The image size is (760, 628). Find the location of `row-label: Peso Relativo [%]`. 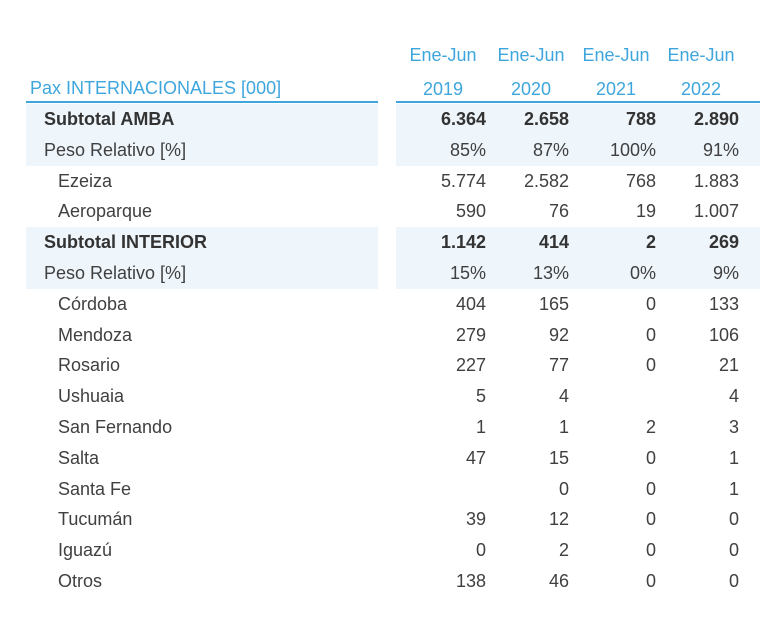

row-label: Peso Relativo [%] is located at coordinates (115, 149).